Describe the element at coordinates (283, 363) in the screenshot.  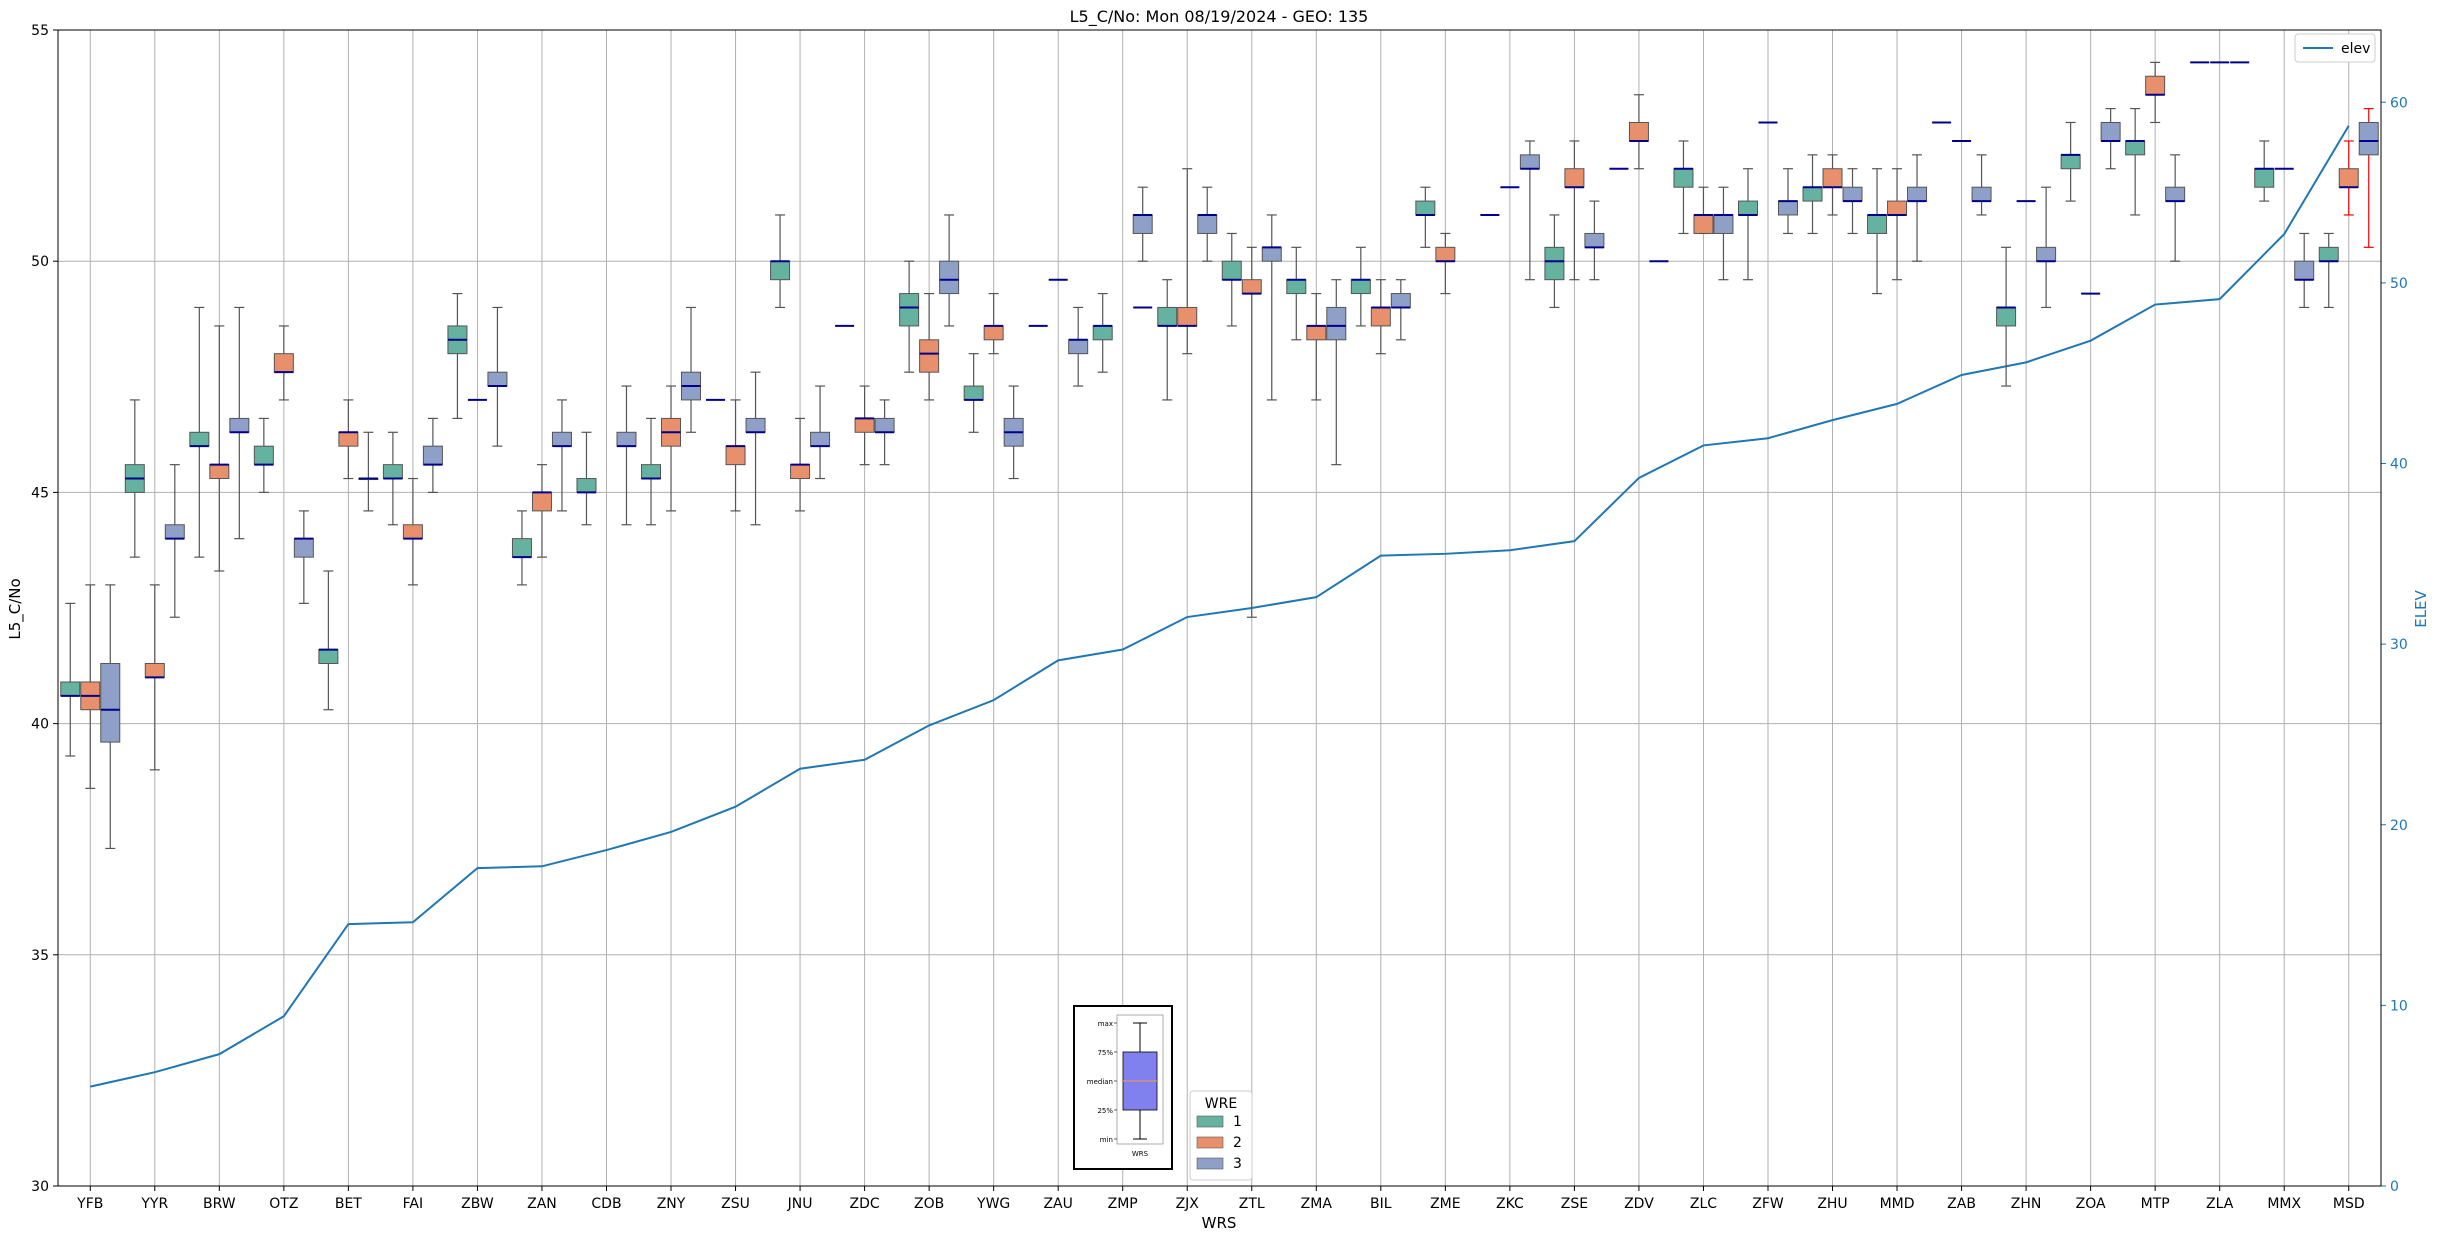
I see `box-wre2-otz` at that location.